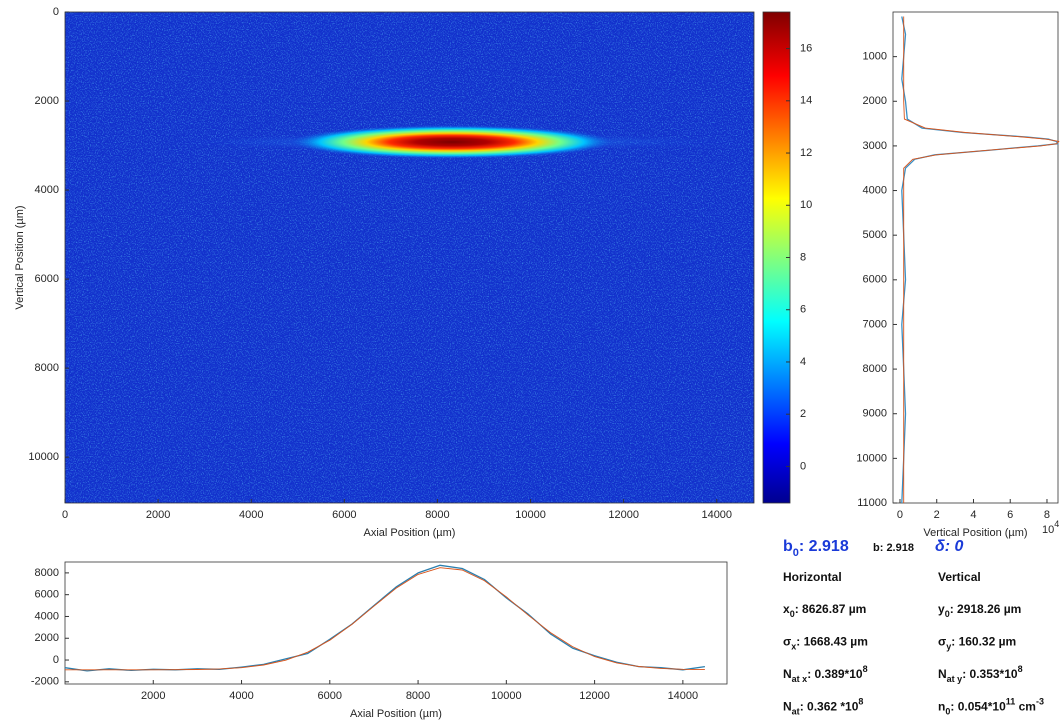 This screenshot has width=1064, height=722. I want to click on fit-value: Nat: 0.362 *108, so click(823, 707).